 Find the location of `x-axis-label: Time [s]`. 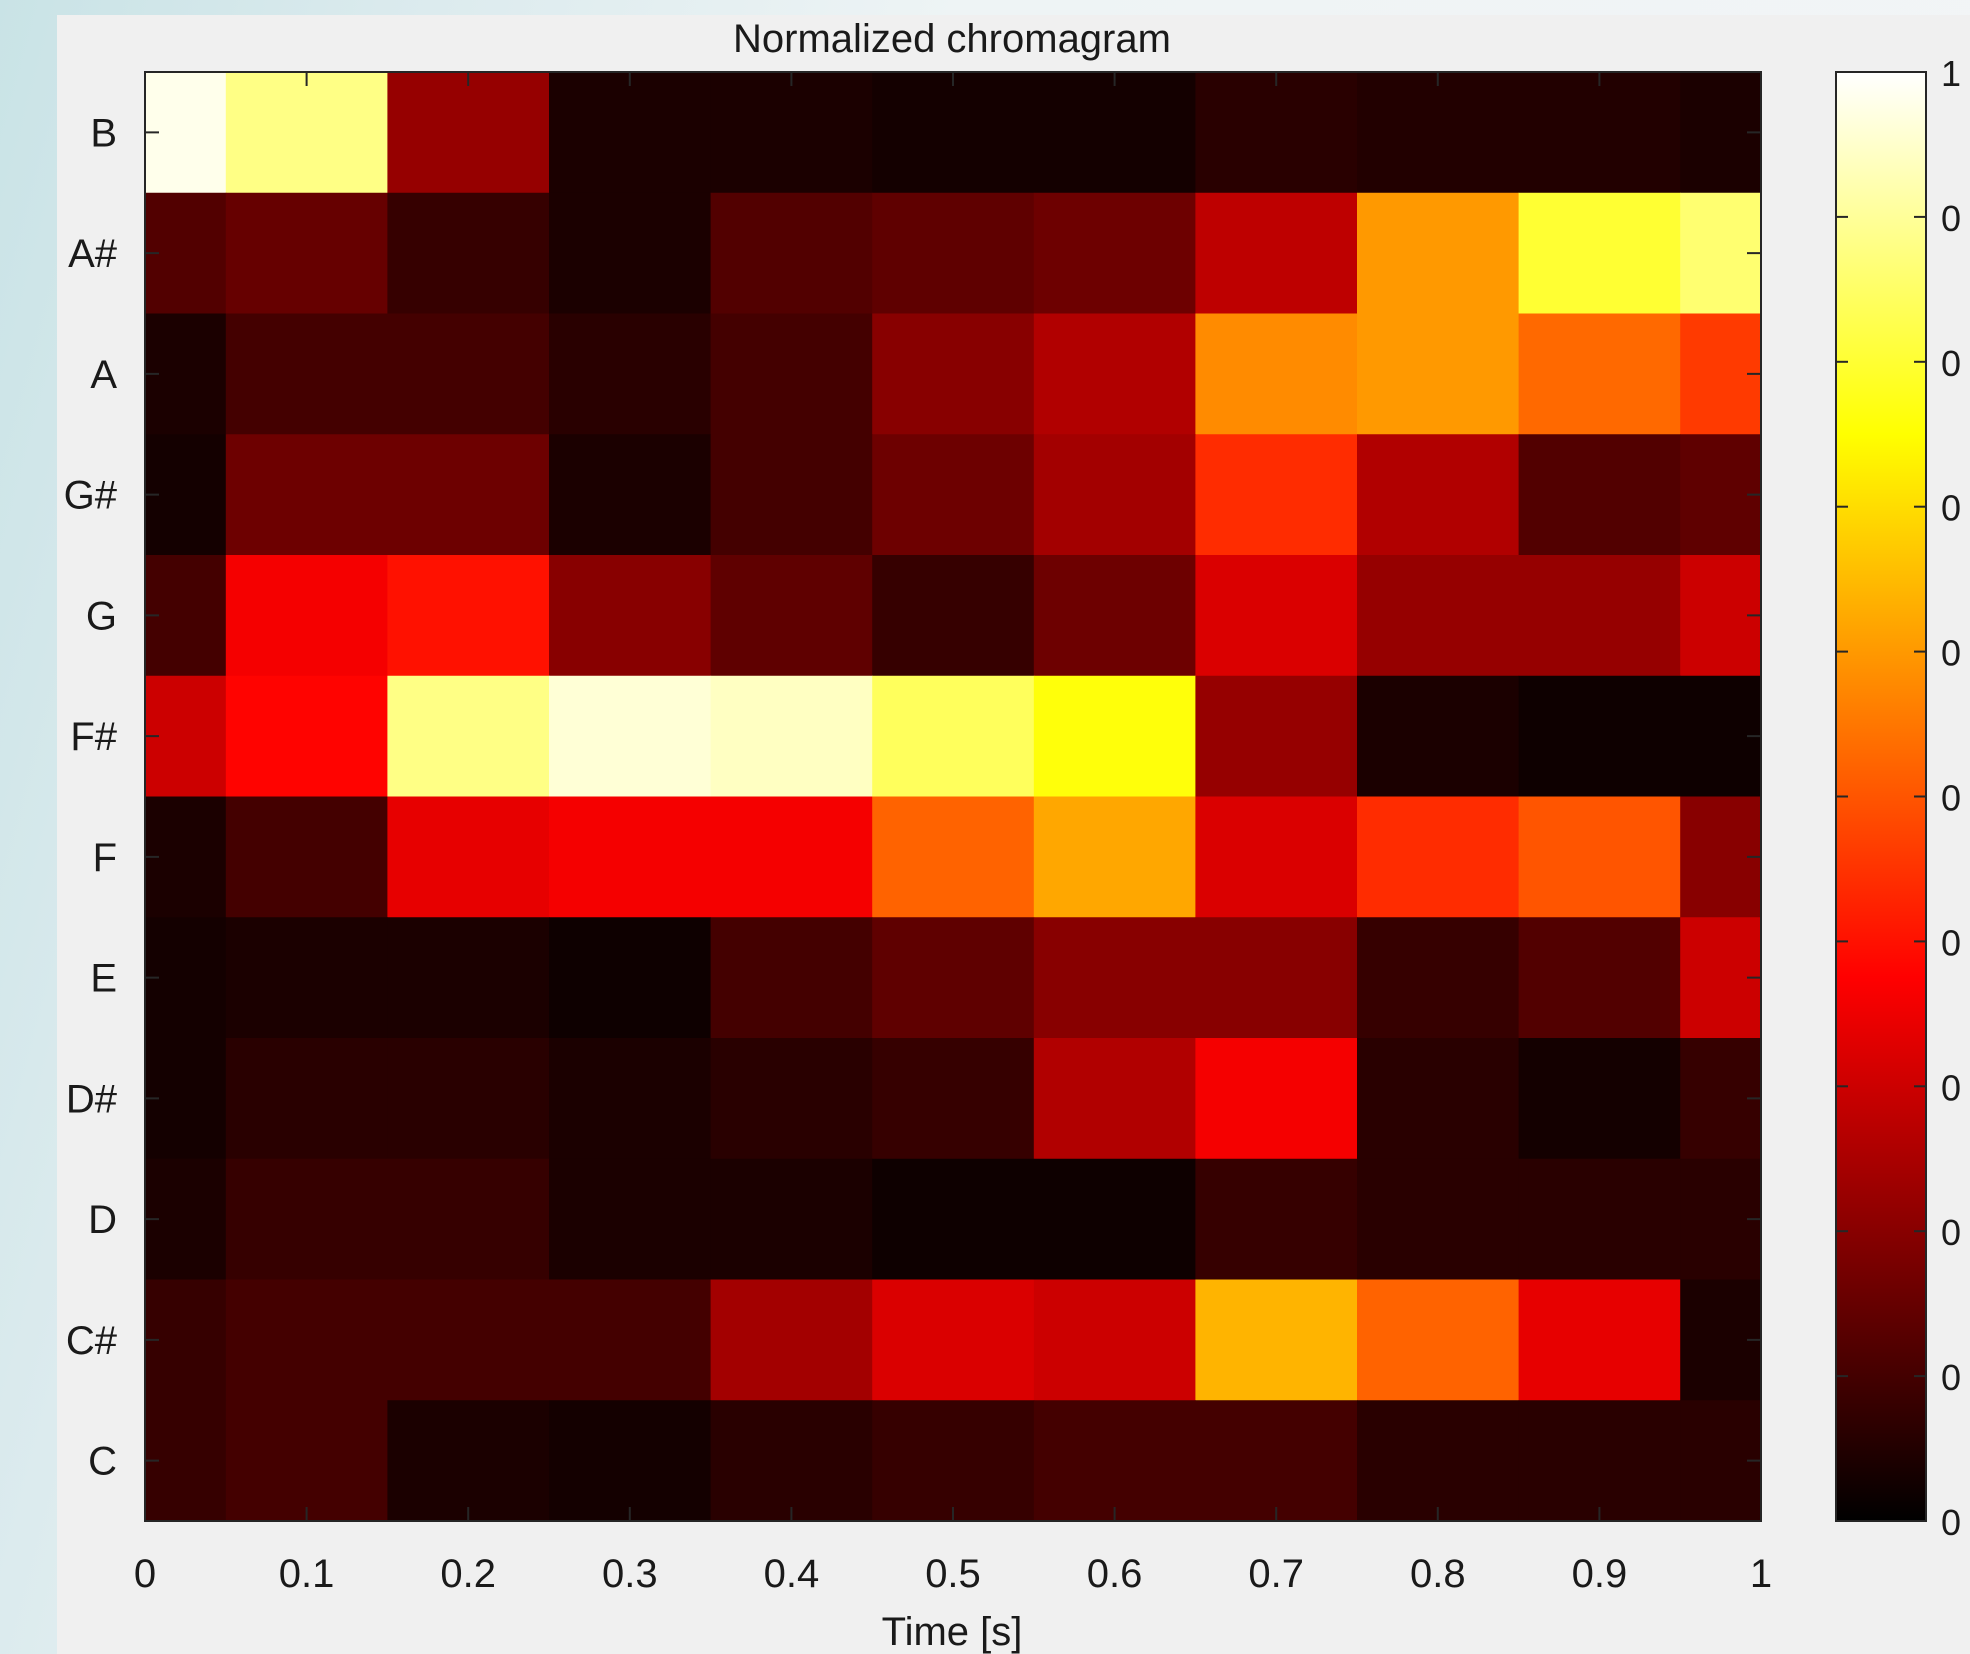

x-axis-label: Time [s] is located at coordinates (952, 1632).